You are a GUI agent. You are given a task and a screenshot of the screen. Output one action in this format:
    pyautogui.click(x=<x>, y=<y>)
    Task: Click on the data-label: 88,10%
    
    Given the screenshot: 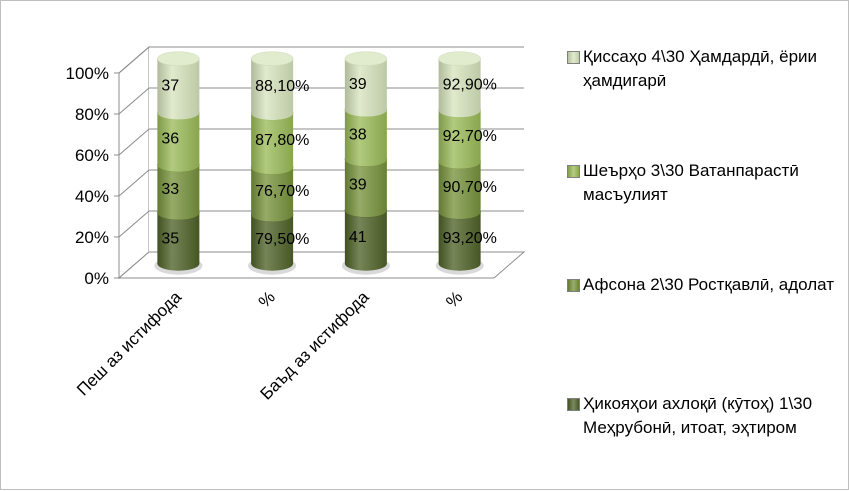 What is the action you would take?
    pyautogui.click(x=282, y=86)
    